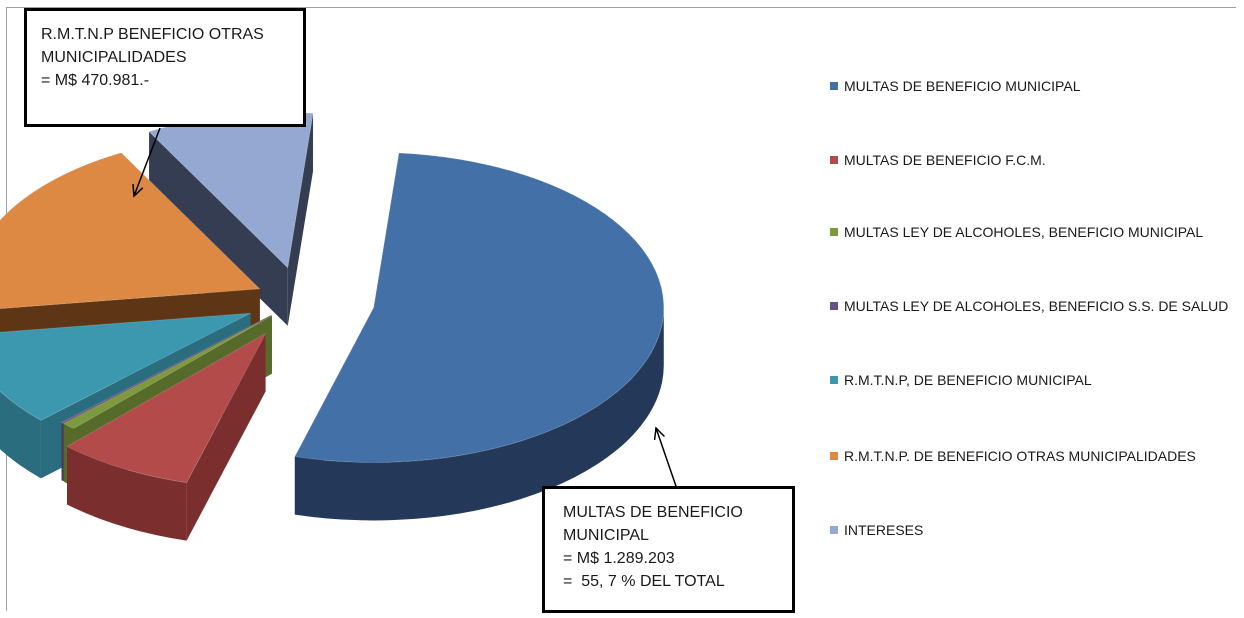 The height and width of the screenshot is (618, 1244). What do you see at coordinates (146, 162) in the screenshot?
I see `callout-top-arrow` at bounding box center [146, 162].